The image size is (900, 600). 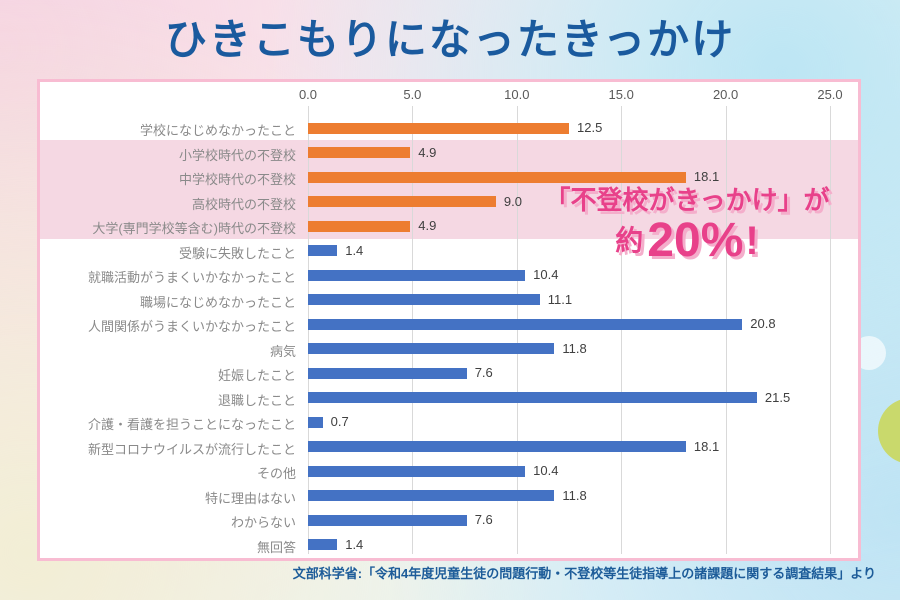 What do you see at coordinates (250, 498) in the screenshot?
I see `category-label: 特に理由はない` at bounding box center [250, 498].